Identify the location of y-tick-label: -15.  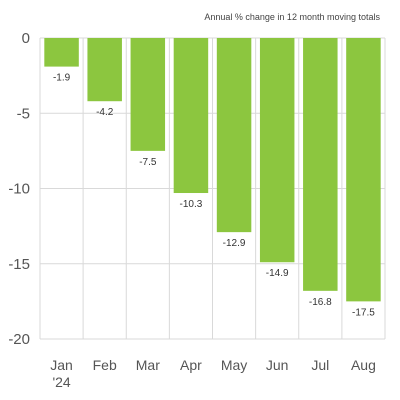
(19, 264).